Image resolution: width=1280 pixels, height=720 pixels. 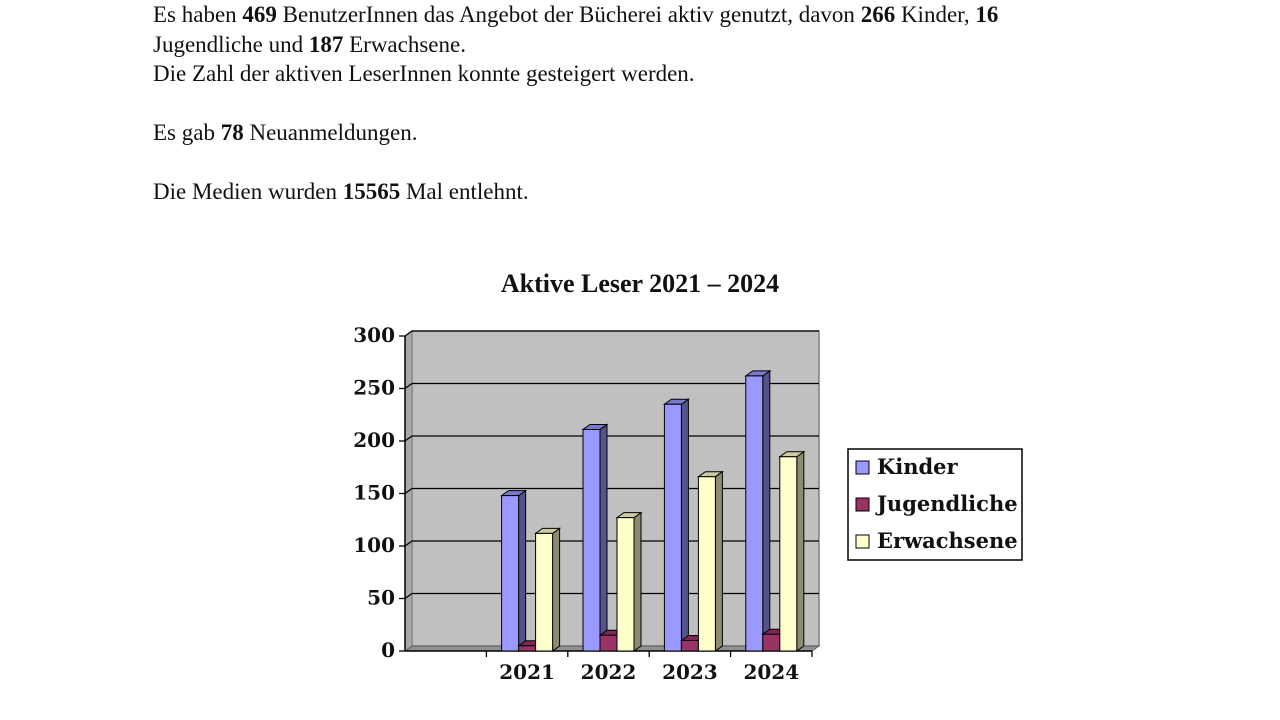 I want to click on bar-erwachsene-2024, so click(x=792, y=551).